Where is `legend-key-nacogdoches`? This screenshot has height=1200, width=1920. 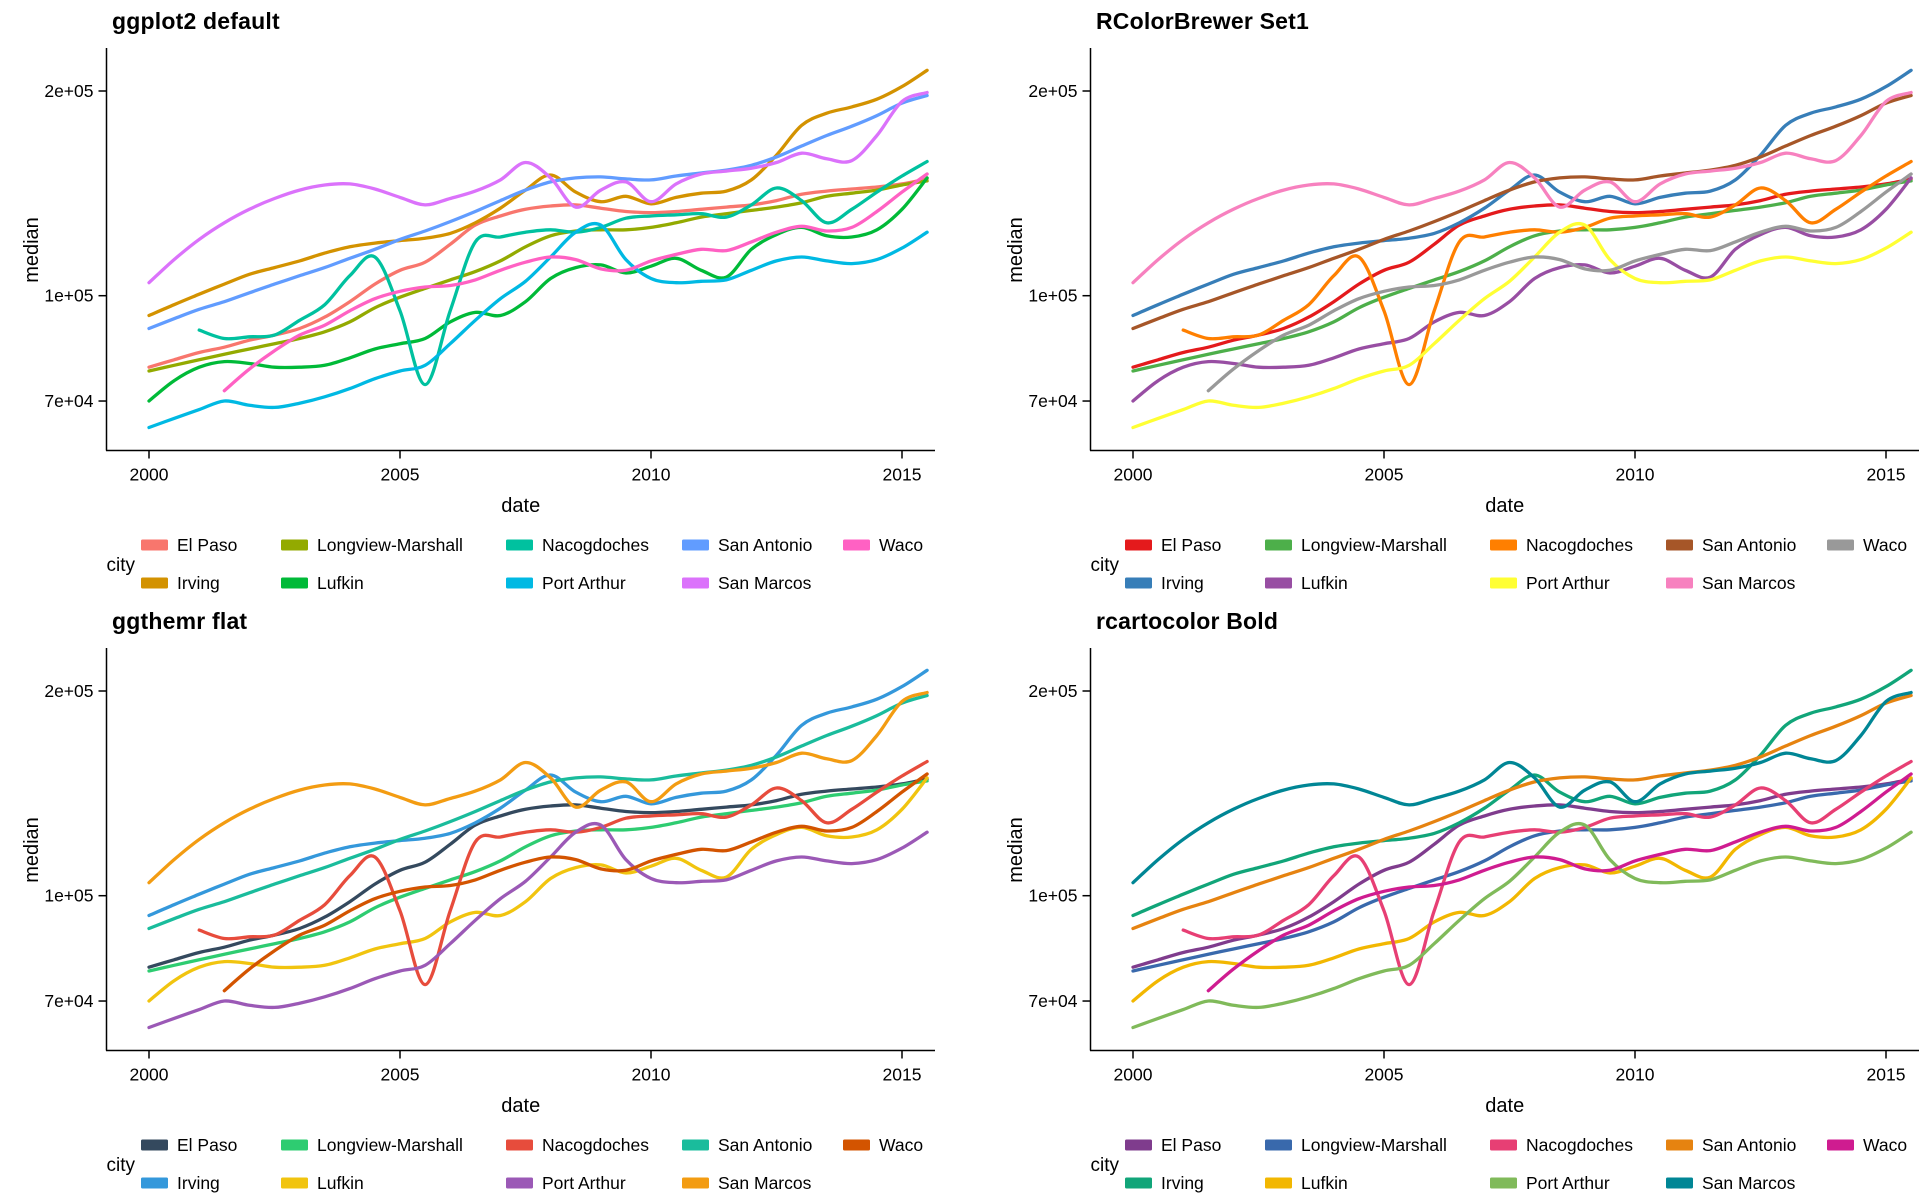
legend-key-nacogdoches is located at coordinates (519, 1145).